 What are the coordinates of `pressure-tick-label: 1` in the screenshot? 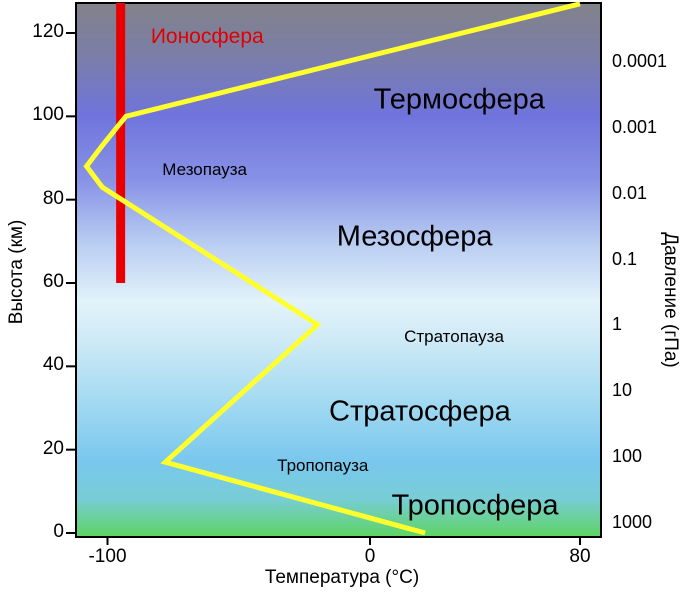 It's located at (617, 324).